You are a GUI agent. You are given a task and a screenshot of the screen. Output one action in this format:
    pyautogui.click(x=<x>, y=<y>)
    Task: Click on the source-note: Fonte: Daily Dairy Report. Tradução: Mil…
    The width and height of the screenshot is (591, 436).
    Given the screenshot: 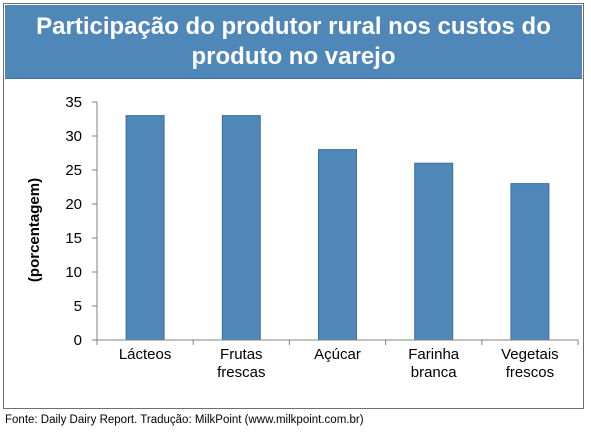 What is the action you would take?
    pyautogui.click(x=184, y=420)
    